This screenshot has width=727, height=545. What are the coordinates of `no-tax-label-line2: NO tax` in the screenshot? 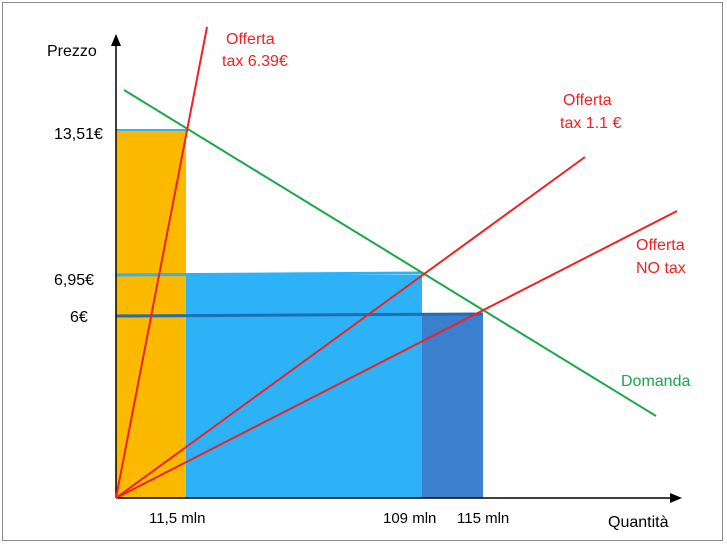 It's located at (661, 268).